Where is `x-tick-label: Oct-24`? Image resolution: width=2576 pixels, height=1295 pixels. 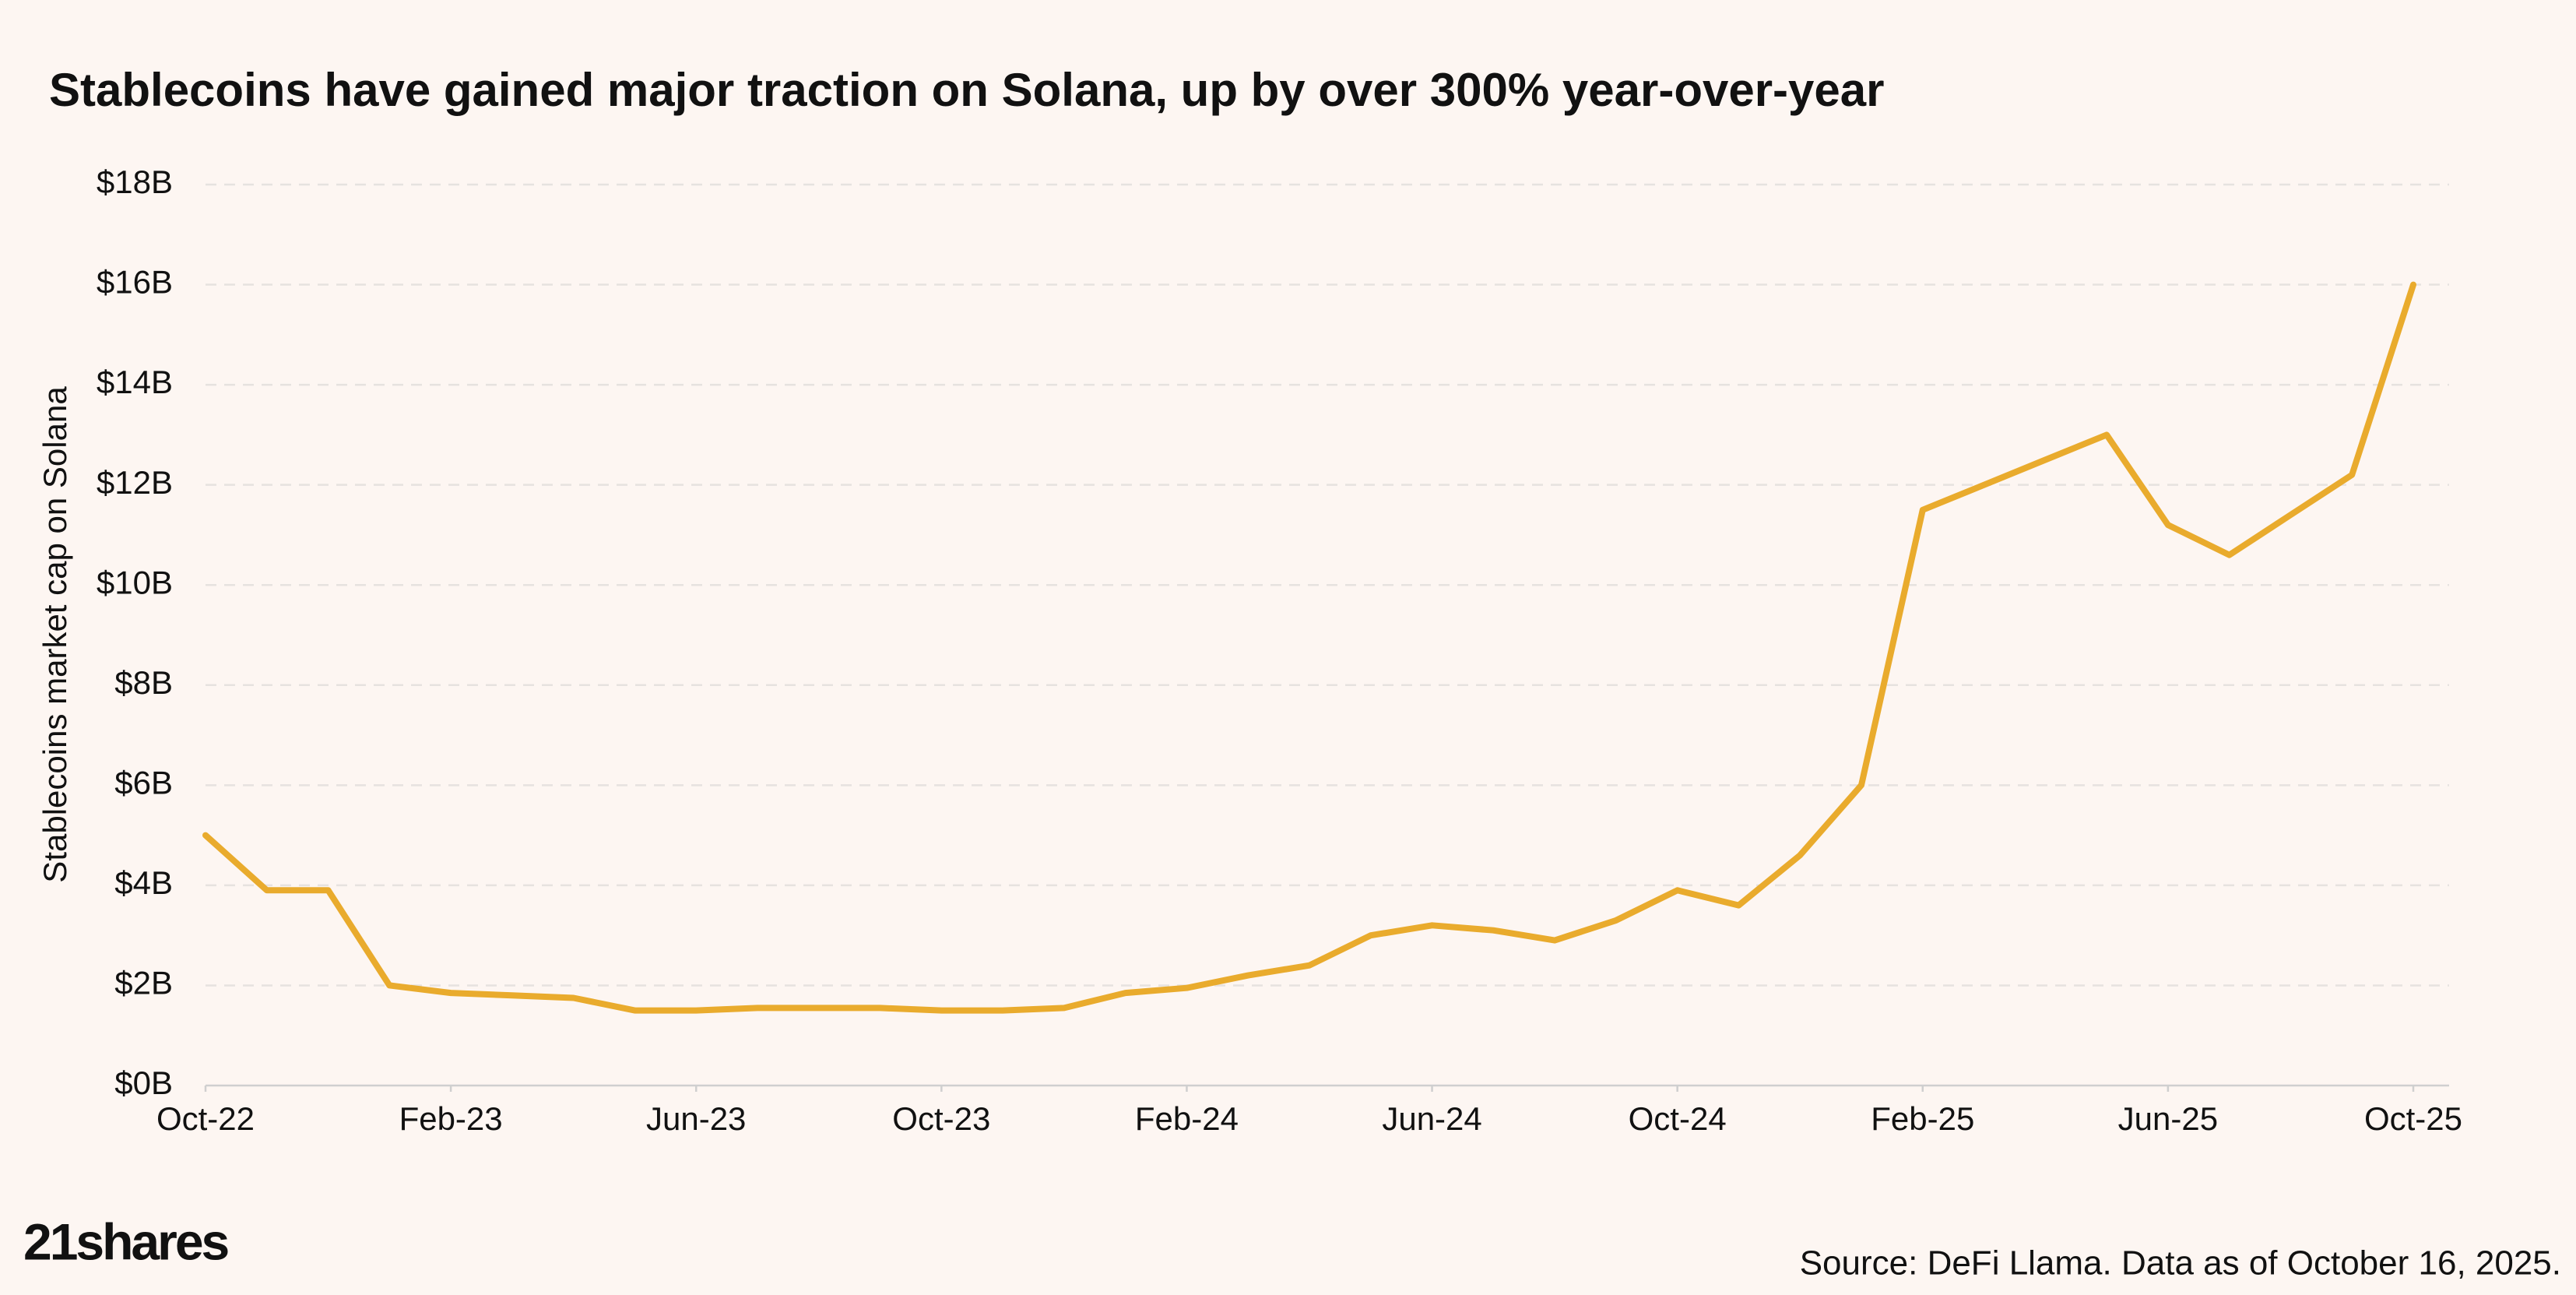 x-tick-label: Oct-24 is located at coordinates (1678, 1118).